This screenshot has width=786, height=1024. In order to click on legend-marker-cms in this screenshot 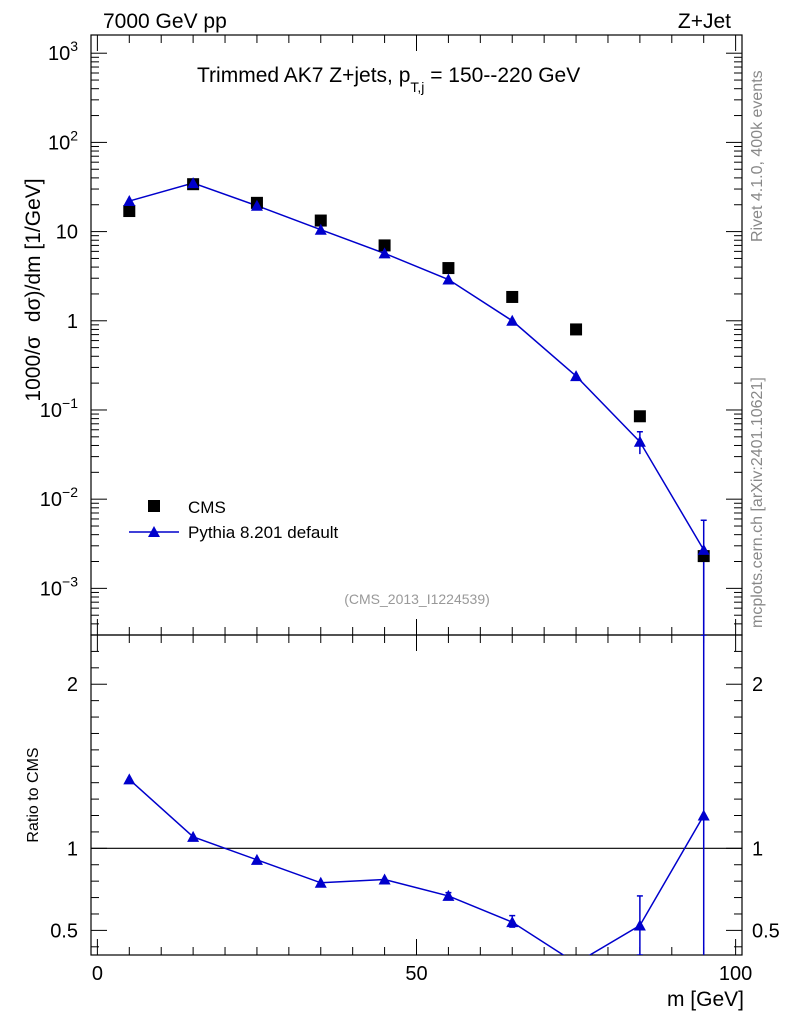, I will do `click(154, 506)`.